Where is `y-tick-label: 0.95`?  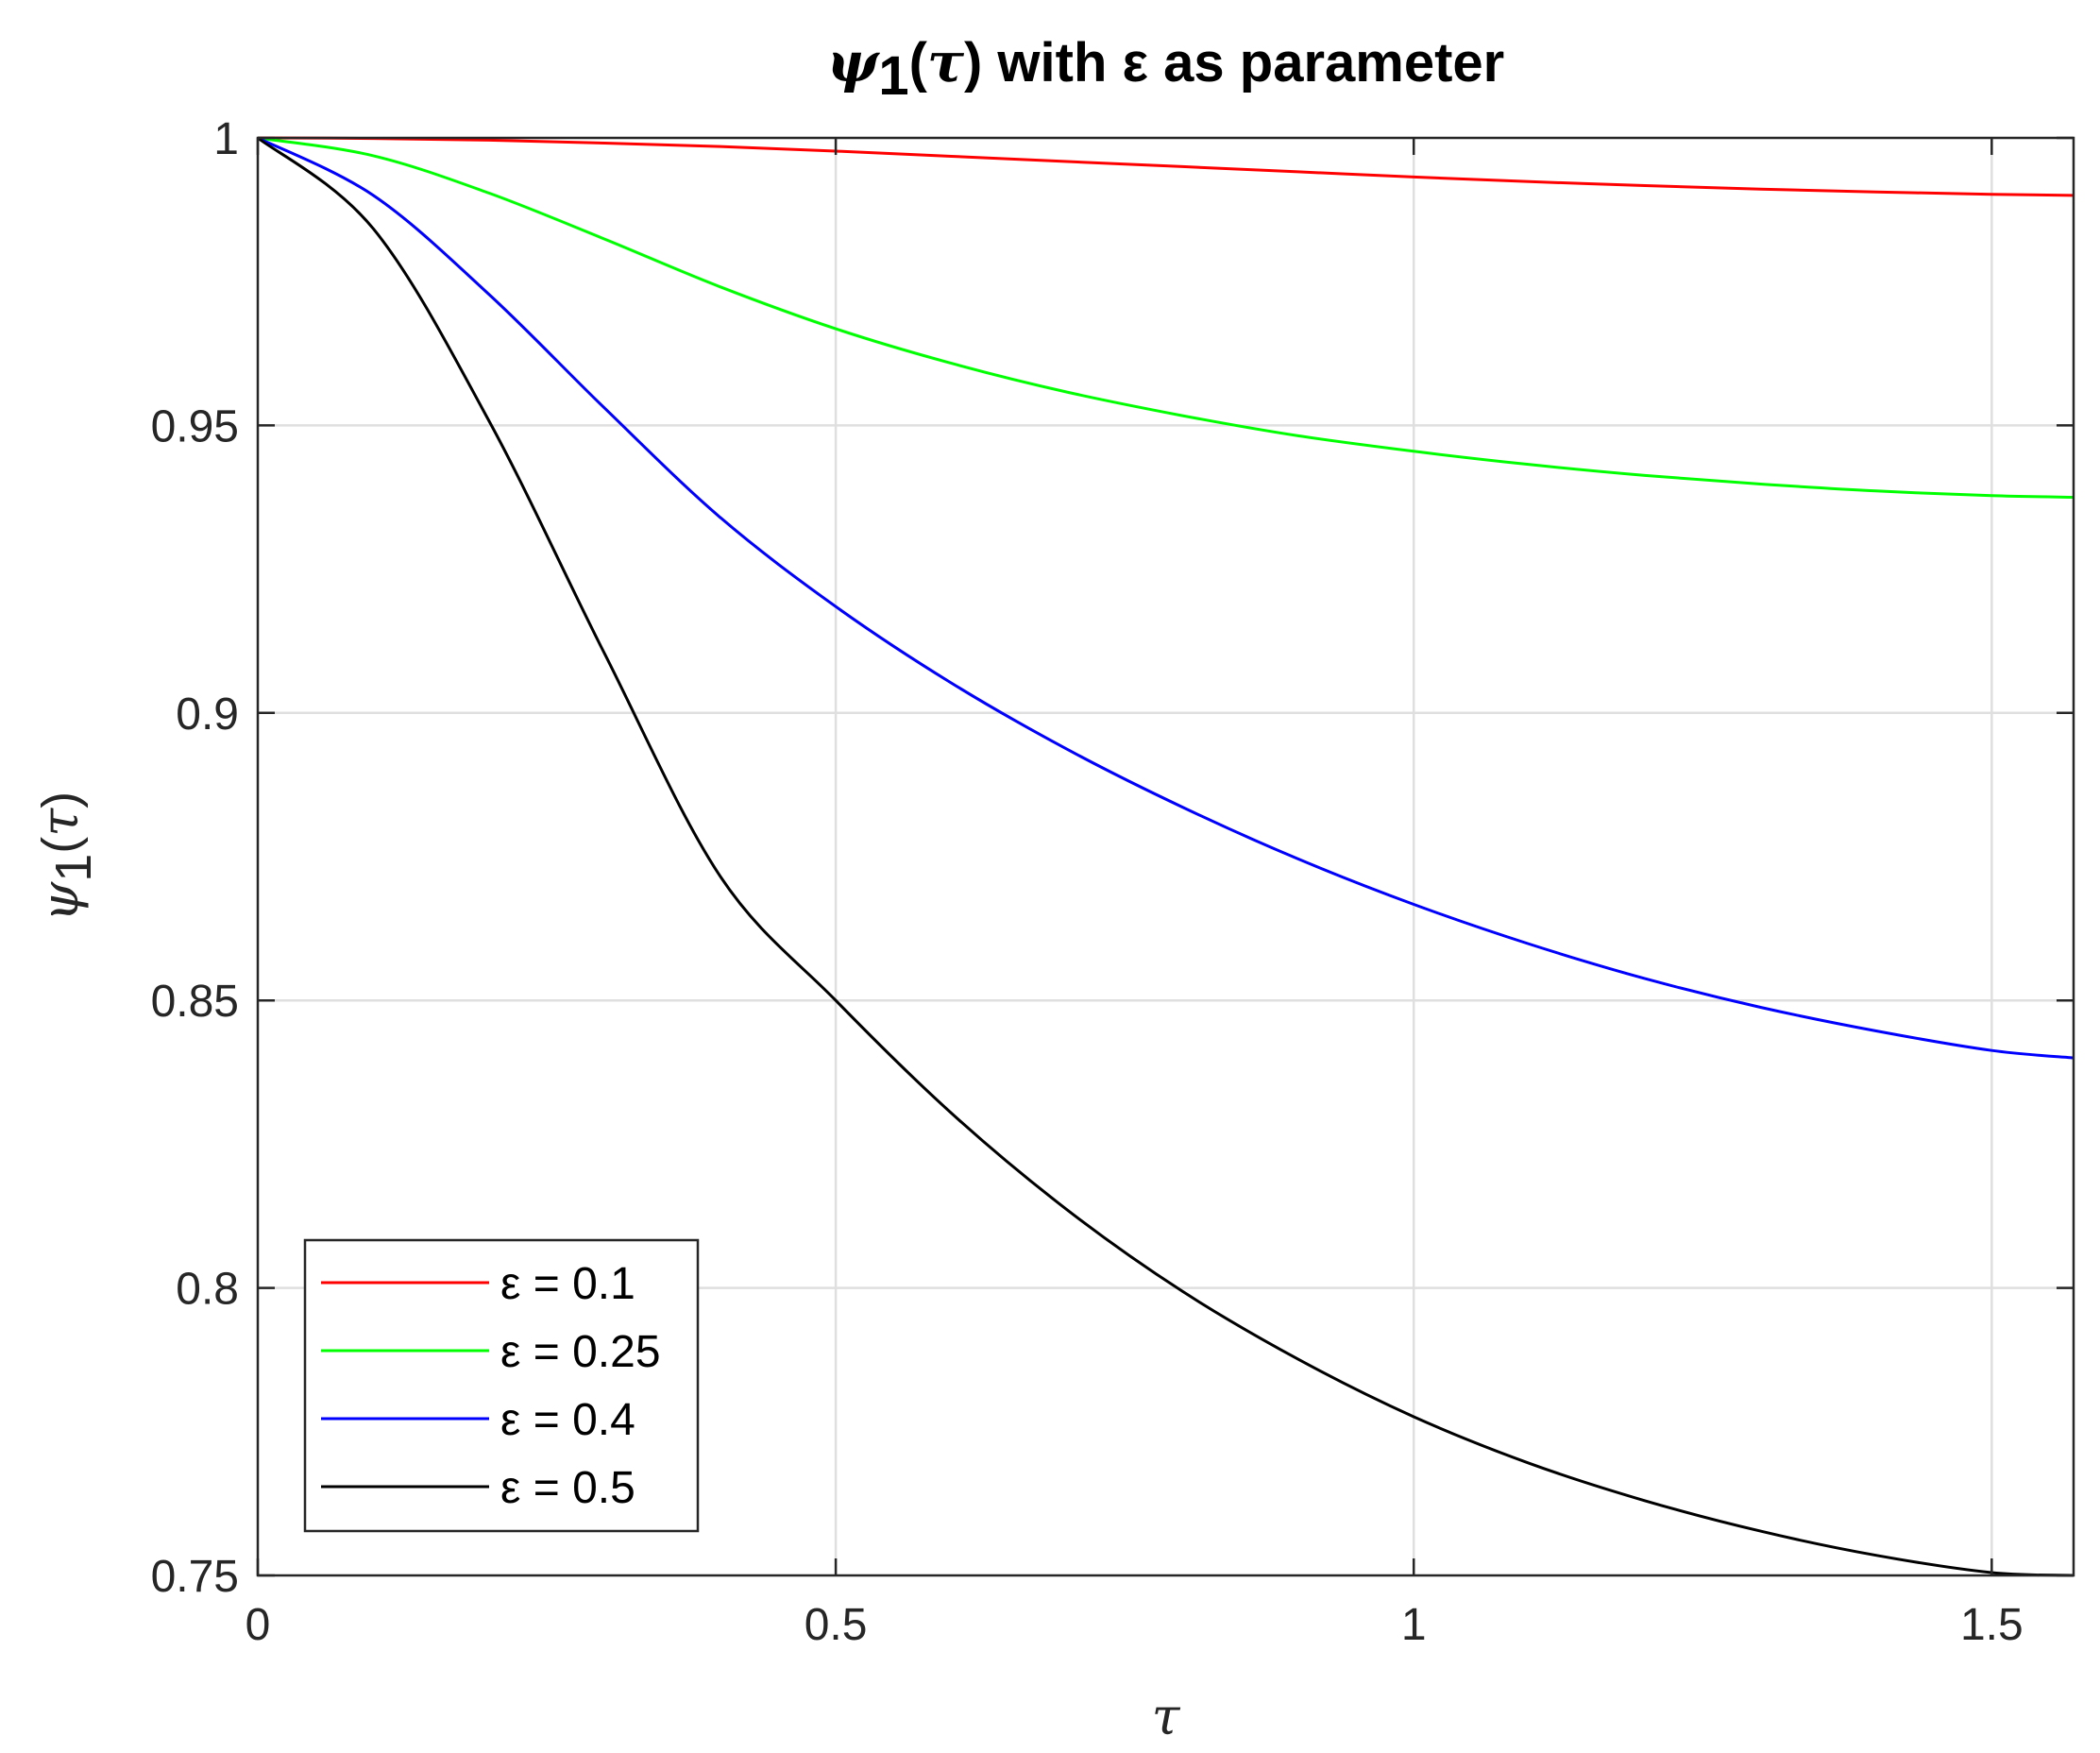
y-tick-label: 0.95 is located at coordinates (195, 426).